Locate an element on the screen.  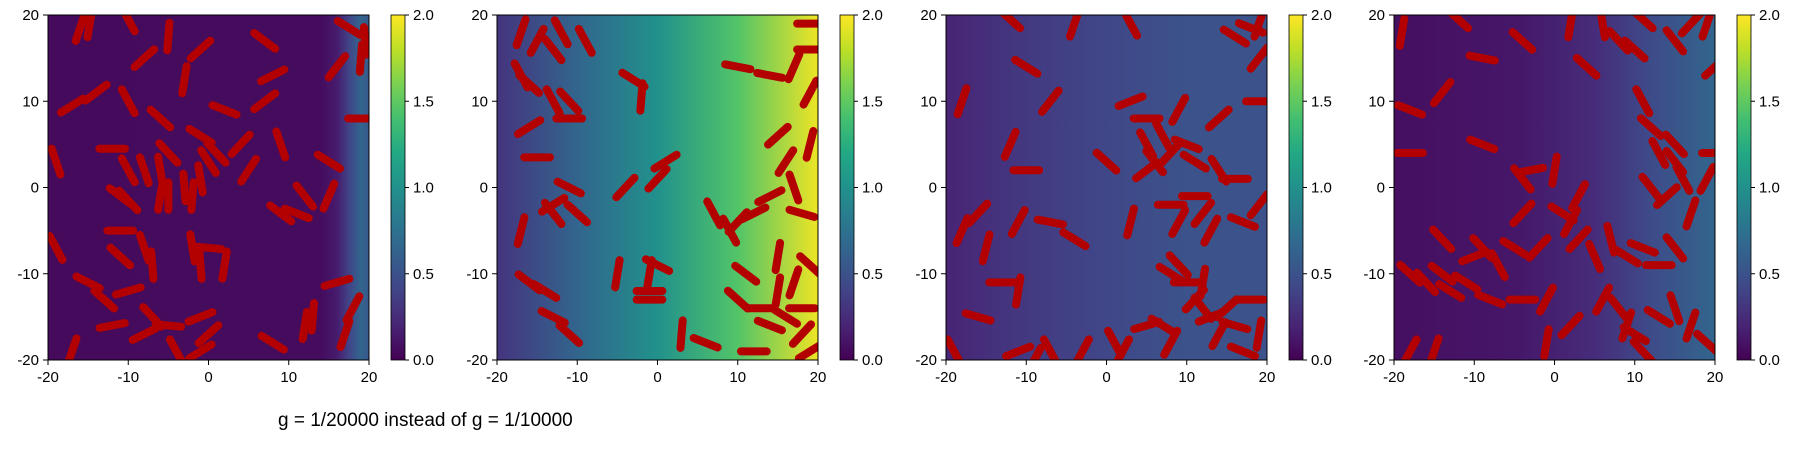
colorbar-tick-label: 1.5 is located at coordinates (423, 101).